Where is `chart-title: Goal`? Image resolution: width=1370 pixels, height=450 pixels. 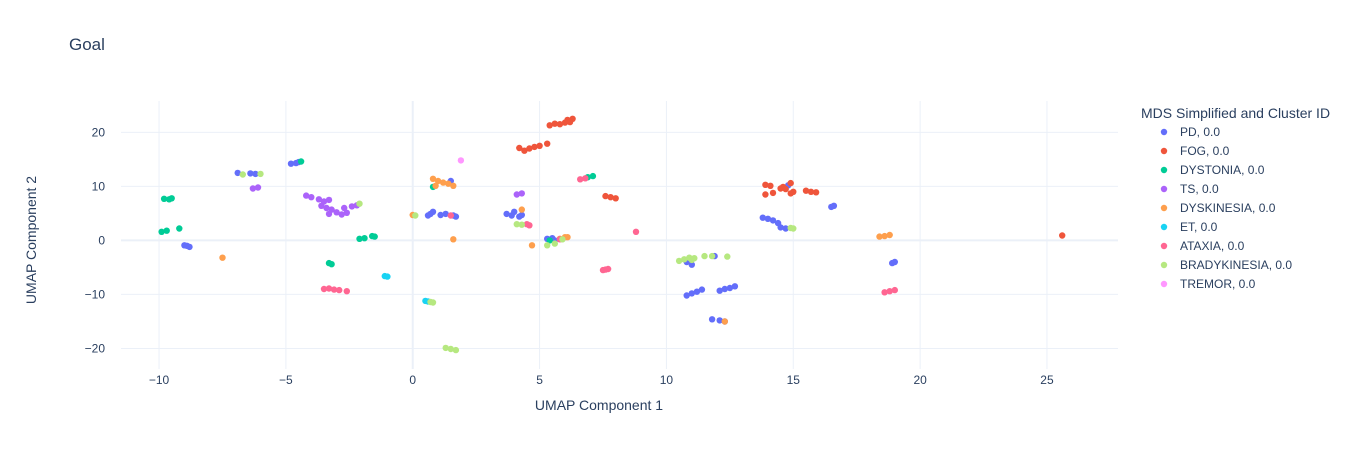
chart-title: Goal is located at coordinates (87, 44).